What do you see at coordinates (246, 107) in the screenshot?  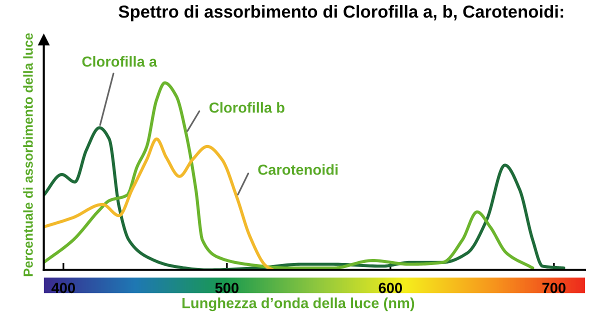 I see `series-label: Clorofilla b` at bounding box center [246, 107].